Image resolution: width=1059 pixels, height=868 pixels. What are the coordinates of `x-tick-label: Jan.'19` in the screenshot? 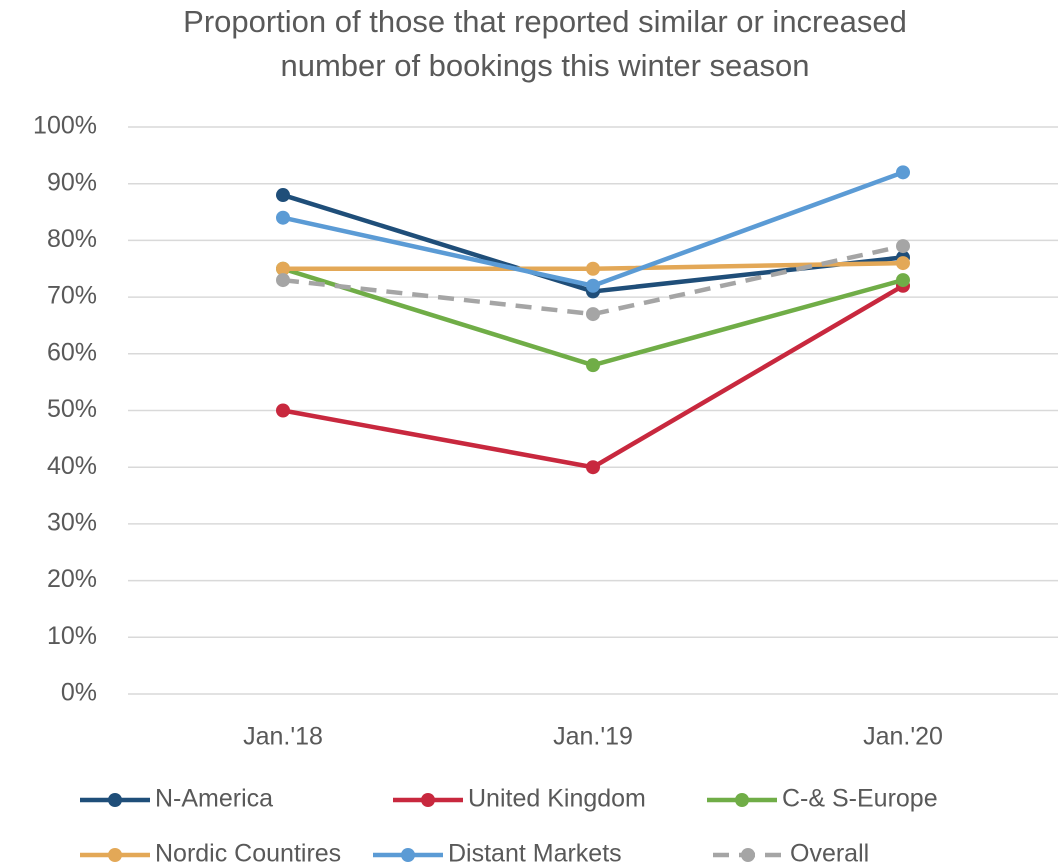 It's located at (593, 737).